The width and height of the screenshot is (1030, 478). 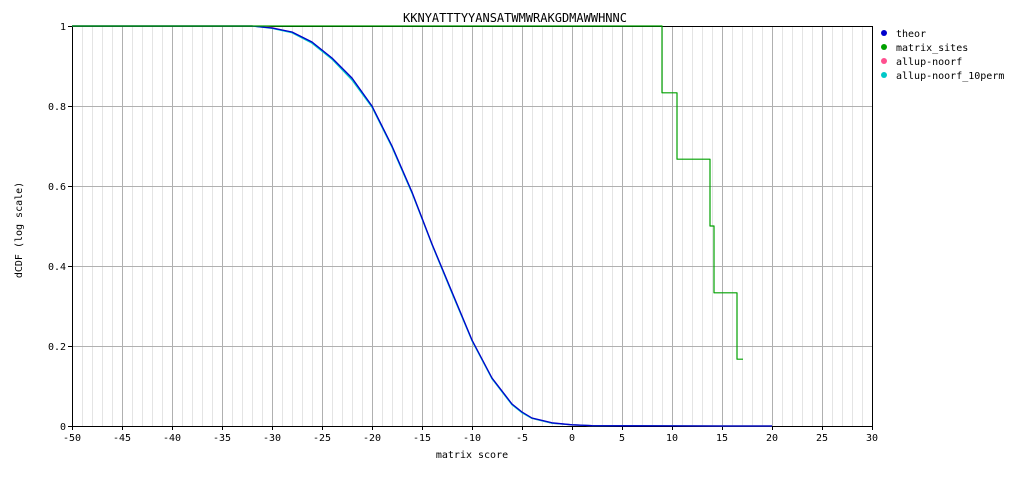 What do you see at coordinates (822, 438) in the screenshot?
I see `x-tick-label: 25` at bounding box center [822, 438].